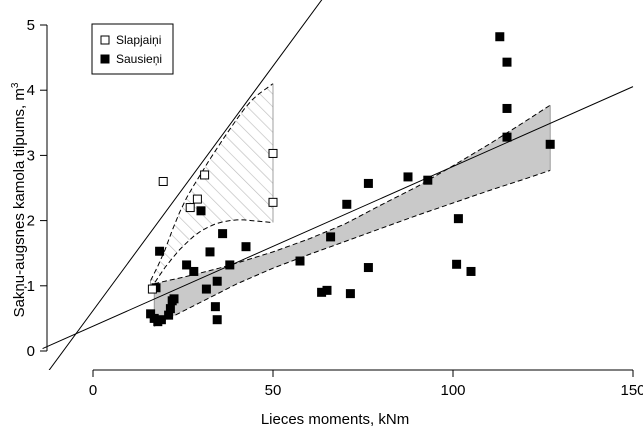 The height and width of the screenshot is (430, 643). Describe the element at coordinates (31, 155) in the screenshot. I see `y-tick-label: 3` at that location.